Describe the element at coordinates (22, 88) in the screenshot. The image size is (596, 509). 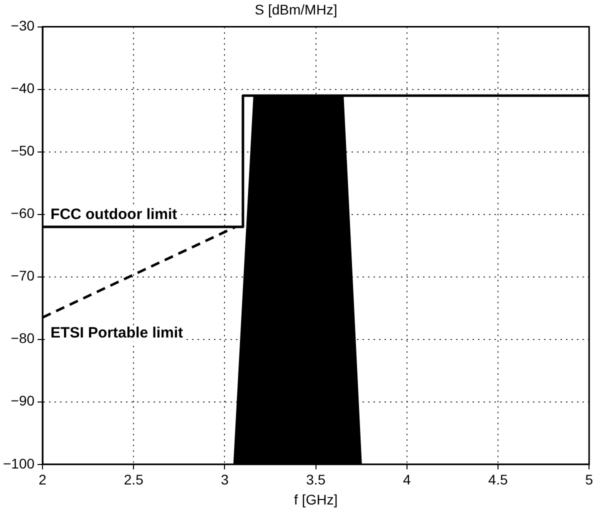
I see `y-tick-label: −40` at that location.